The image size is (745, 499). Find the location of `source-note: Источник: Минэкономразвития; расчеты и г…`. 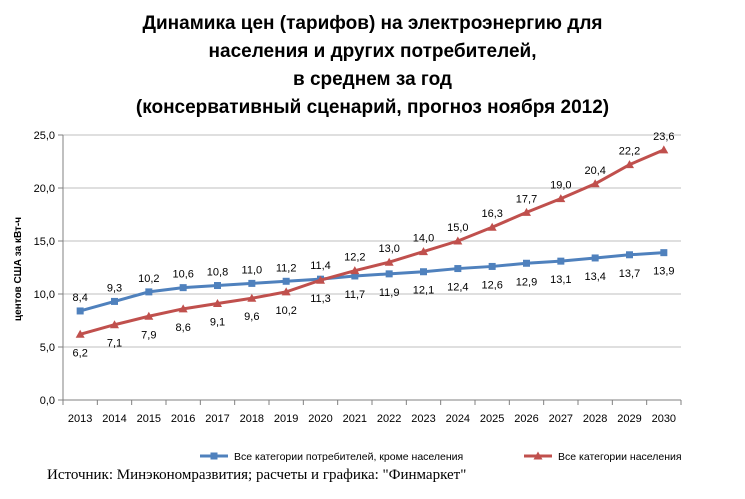

source-note: Источник: Минэкономразвития; расчеты и г… is located at coordinates (257, 475).